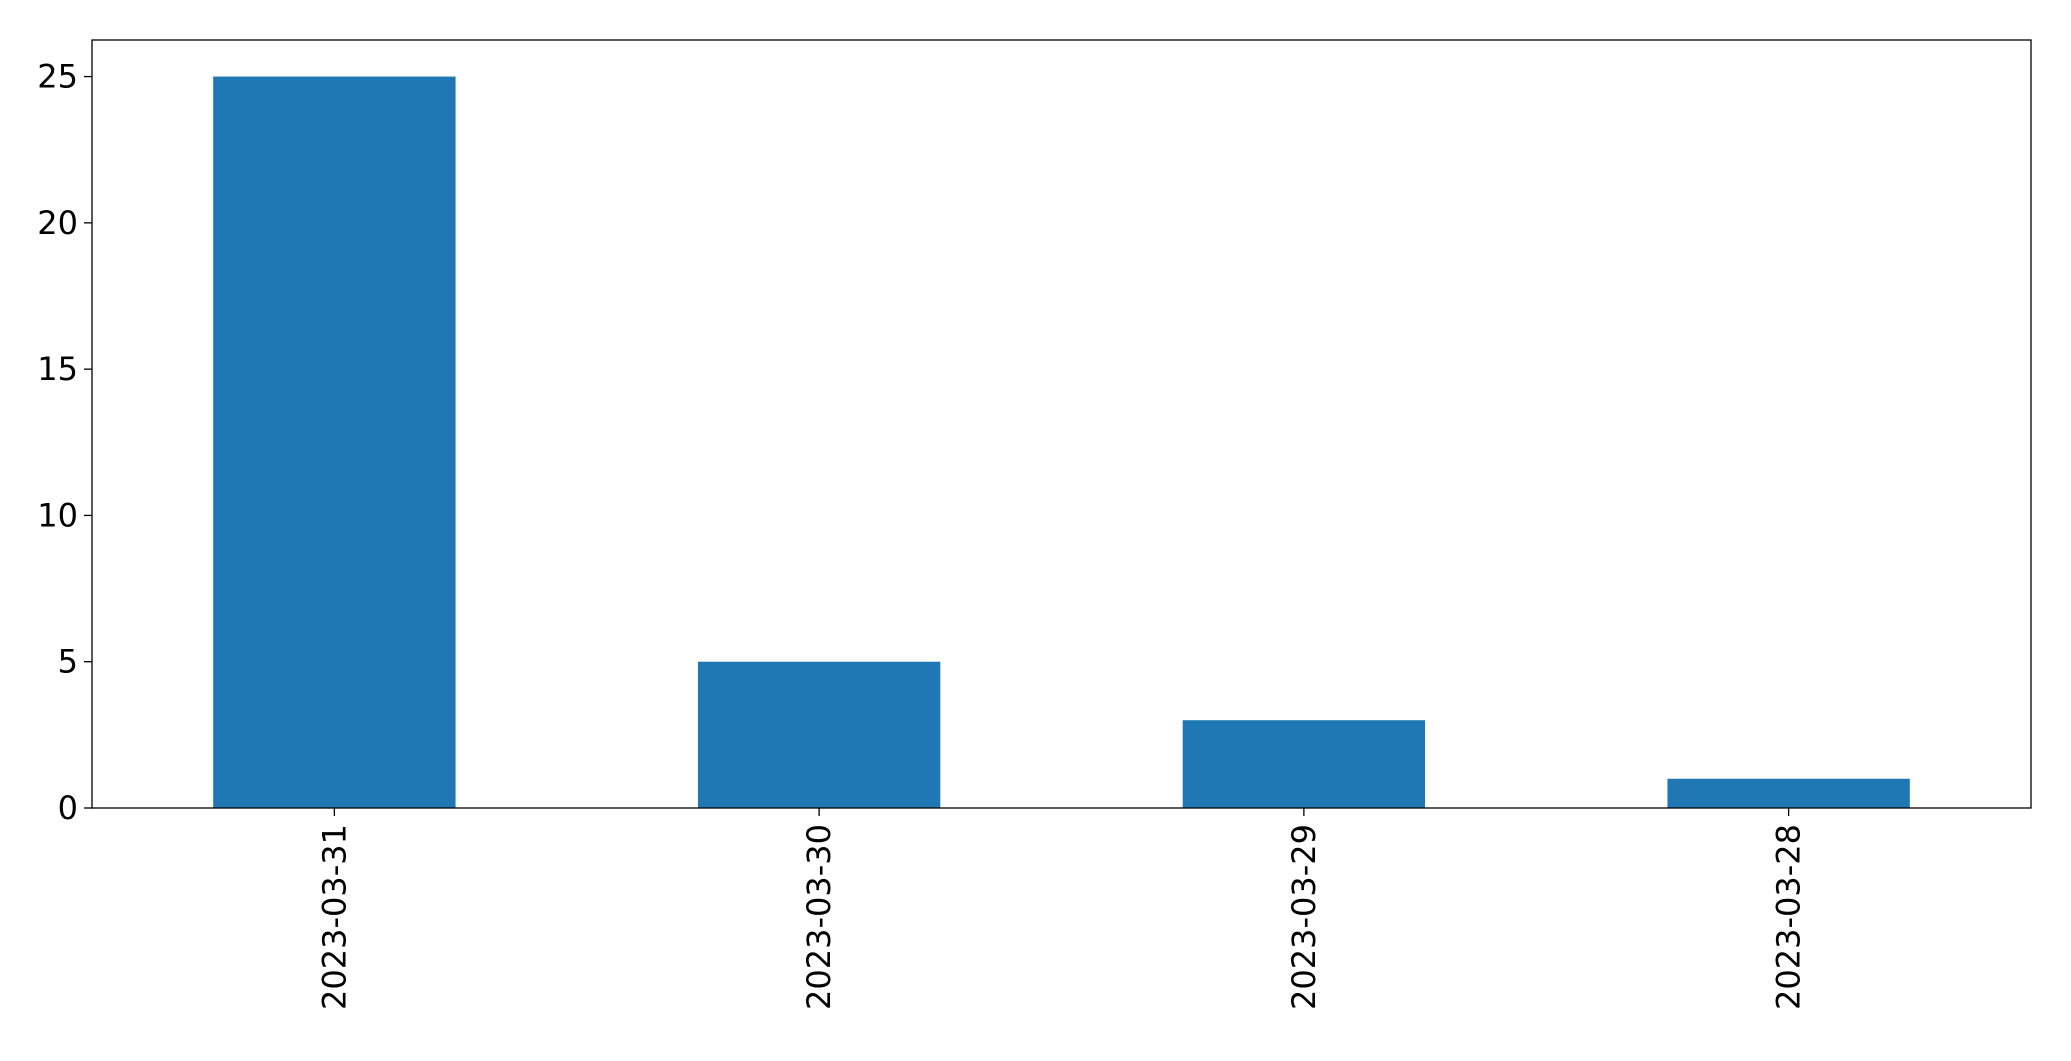 This screenshot has height=1061, width=2071. What do you see at coordinates (57, 223) in the screenshot?
I see `y-tick-label: 20` at bounding box center [57, 223].